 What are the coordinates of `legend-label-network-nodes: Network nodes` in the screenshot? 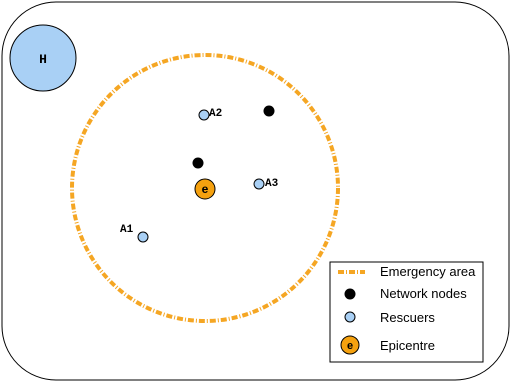 It's located at (423, 293).